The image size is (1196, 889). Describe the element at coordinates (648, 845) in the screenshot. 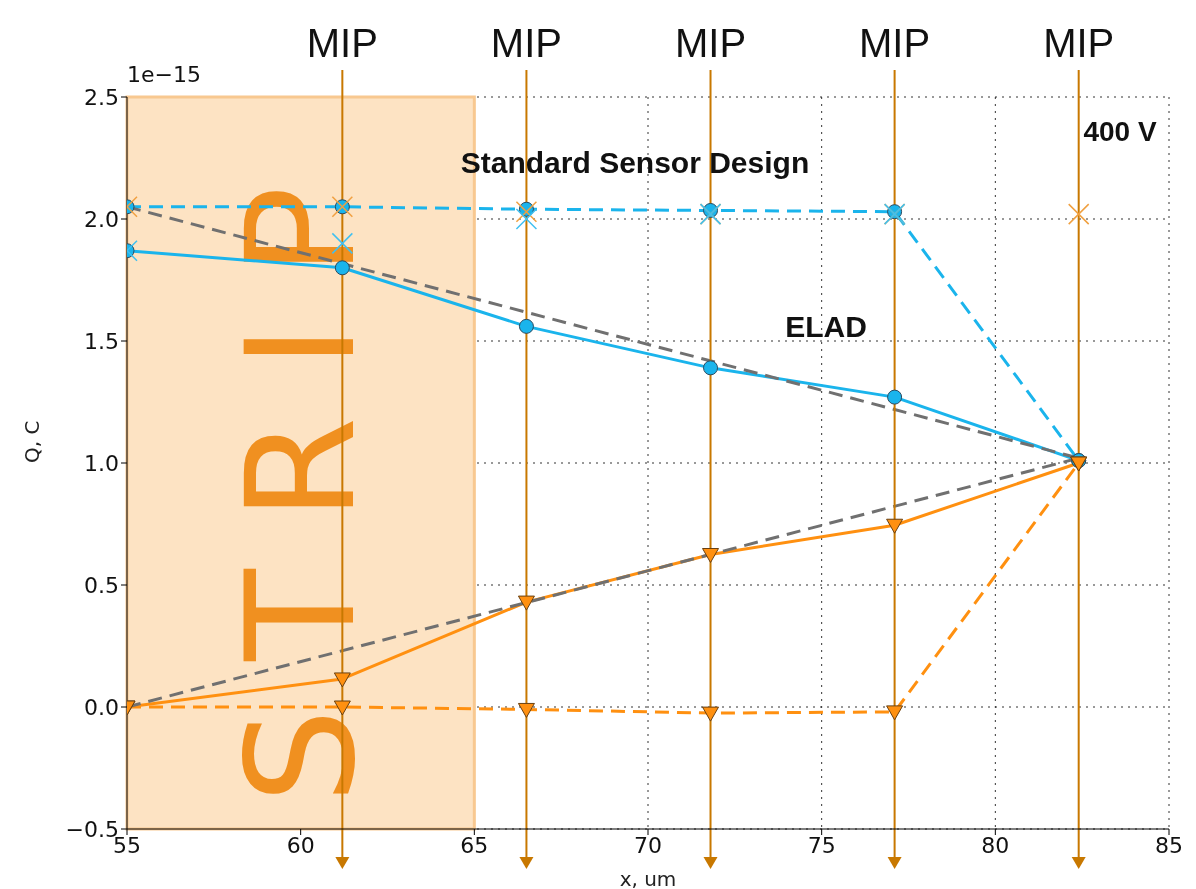

I see `x-tick-label: 70` at that location.